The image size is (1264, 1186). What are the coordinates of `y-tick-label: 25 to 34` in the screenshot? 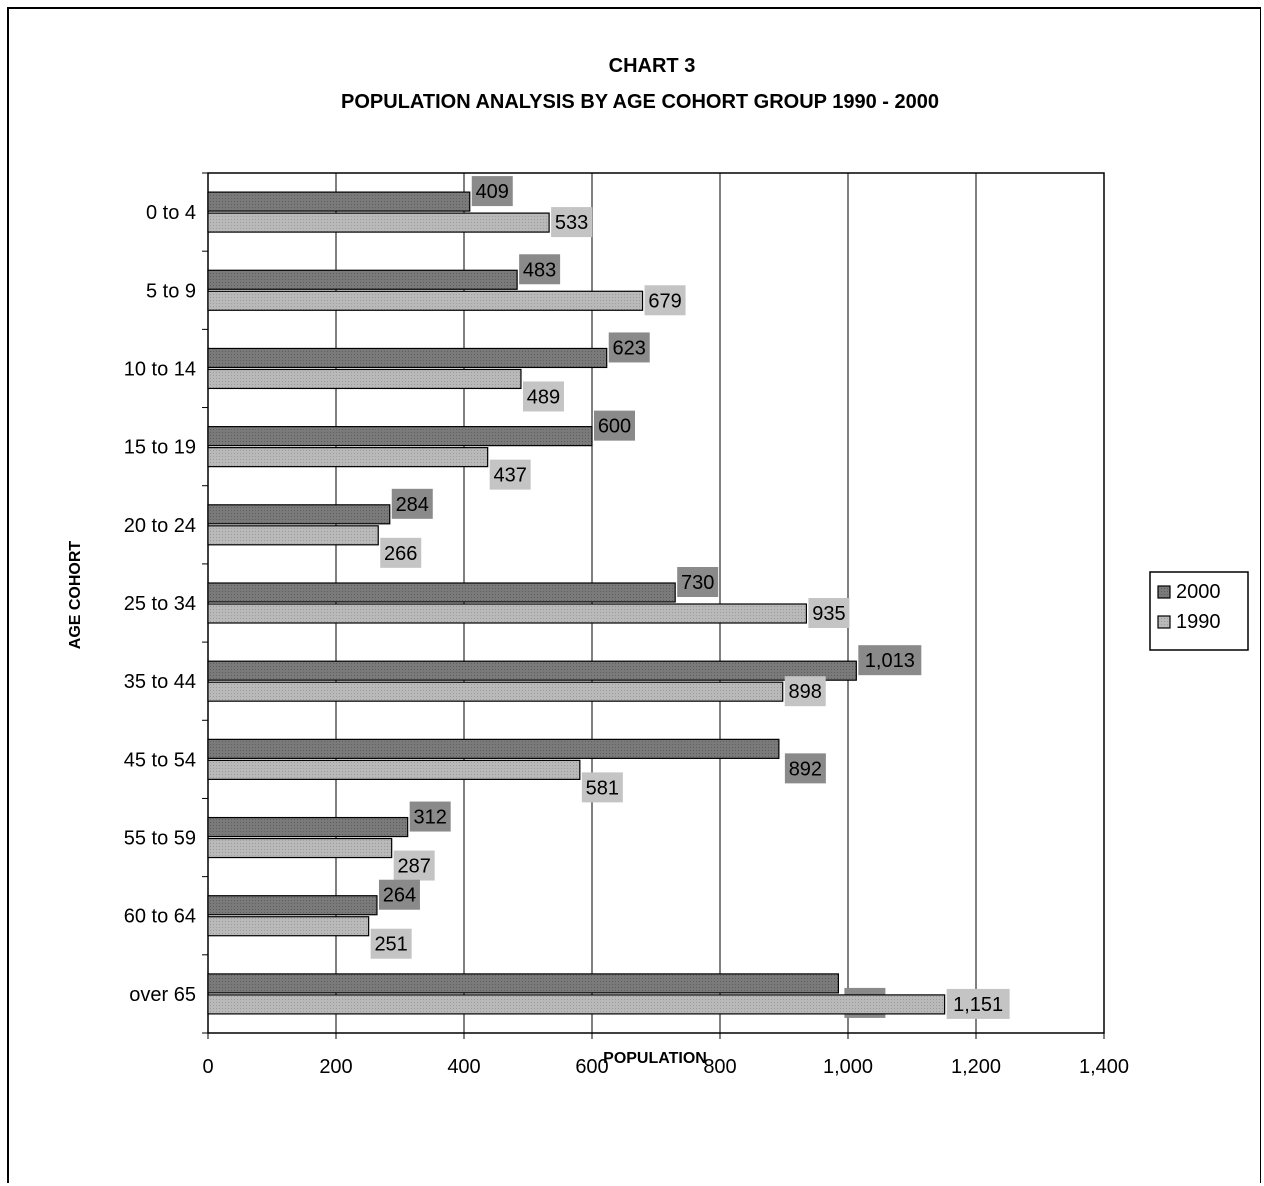 It's located at (160, 604).